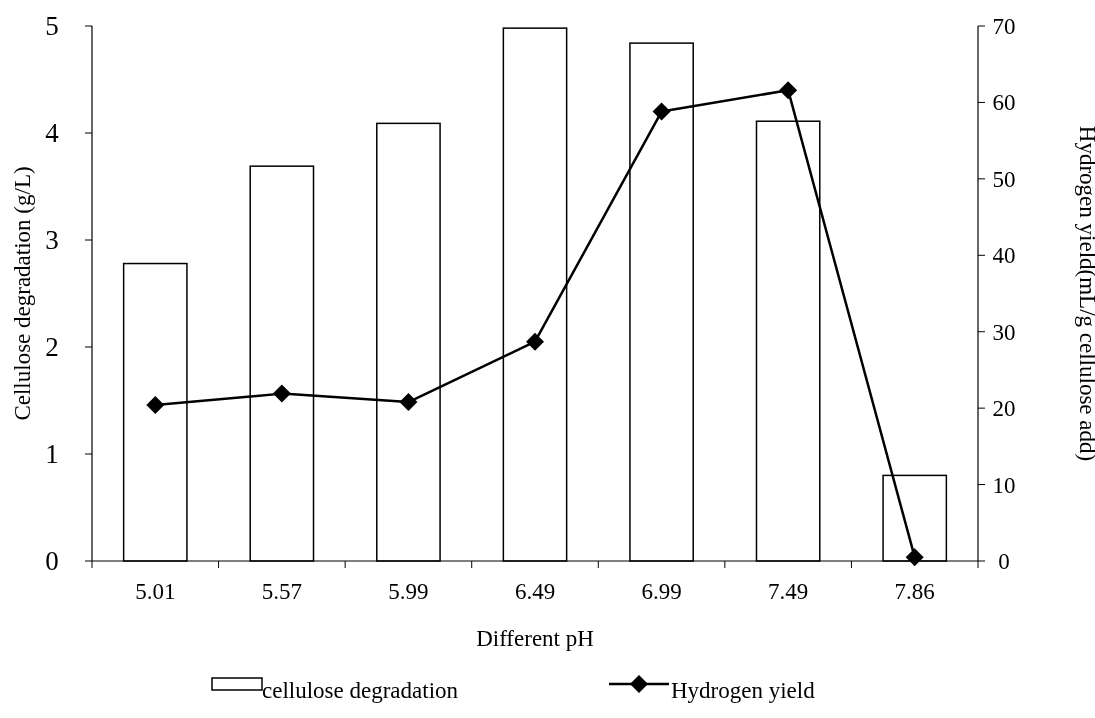 The height and width of the screenshot is (718, 1095). I want to click on x-tick-label: 6.99, so click(661, 591).